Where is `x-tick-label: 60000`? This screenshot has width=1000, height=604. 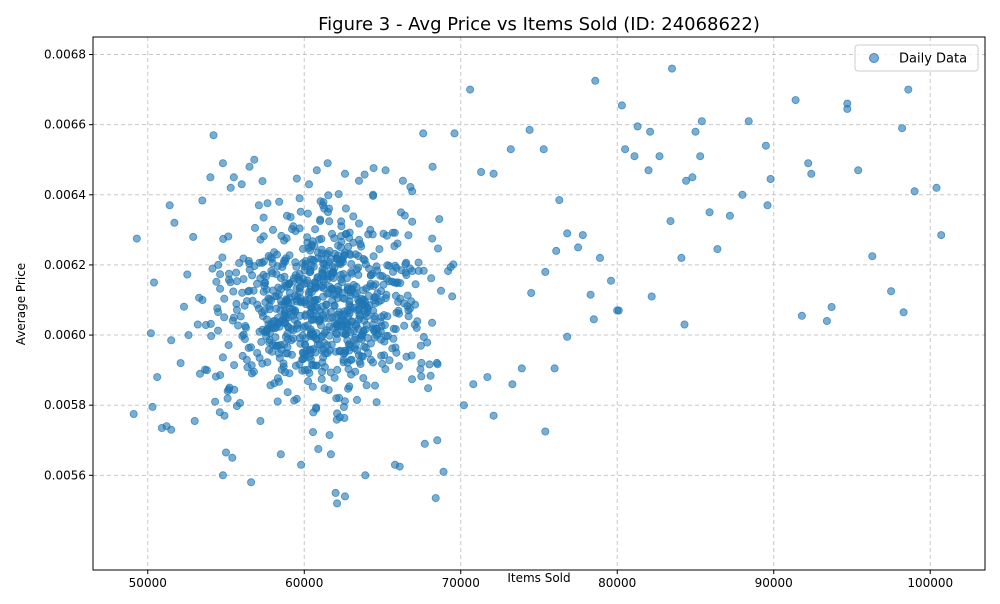 x-tick-label: 60000 is located at coordinates (304, 583).